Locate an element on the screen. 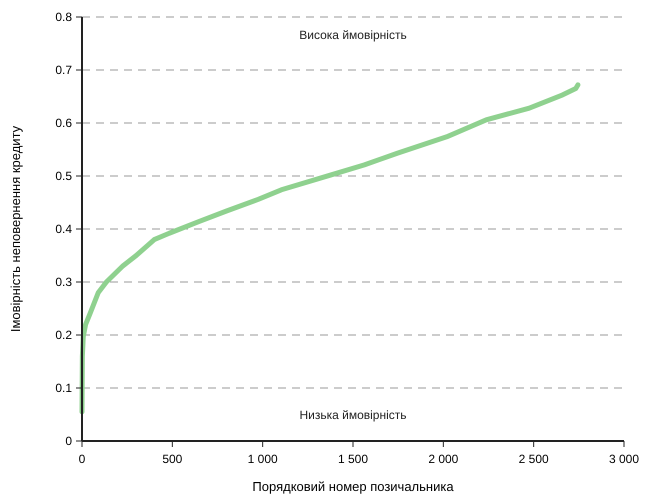  y-tick-label: 0.8 is located at coordinates (63, 17).